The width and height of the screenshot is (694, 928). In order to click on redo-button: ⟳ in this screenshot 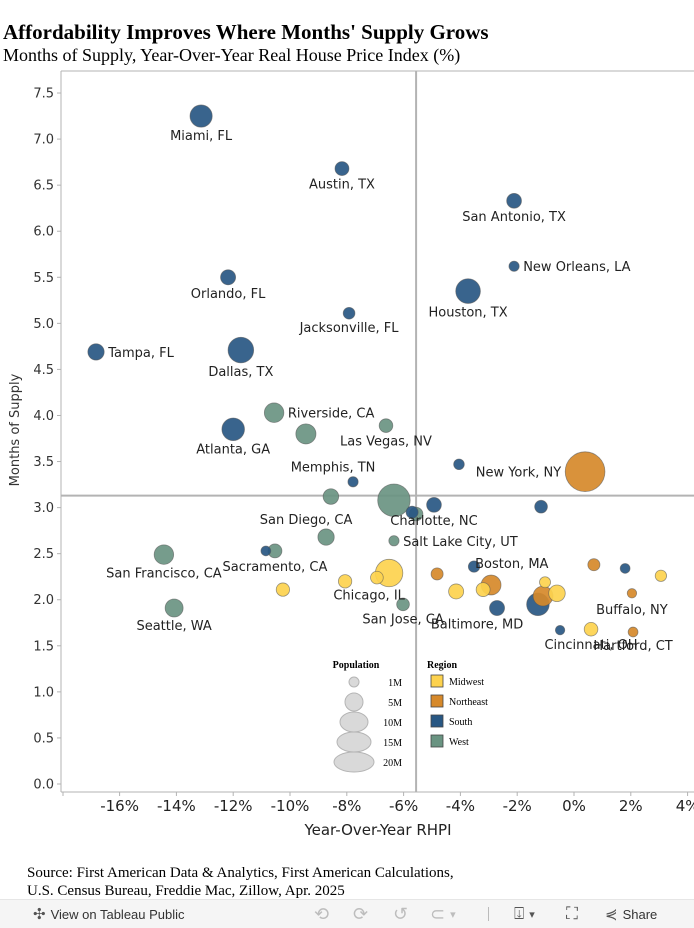, I will do `click(360, 914)`.